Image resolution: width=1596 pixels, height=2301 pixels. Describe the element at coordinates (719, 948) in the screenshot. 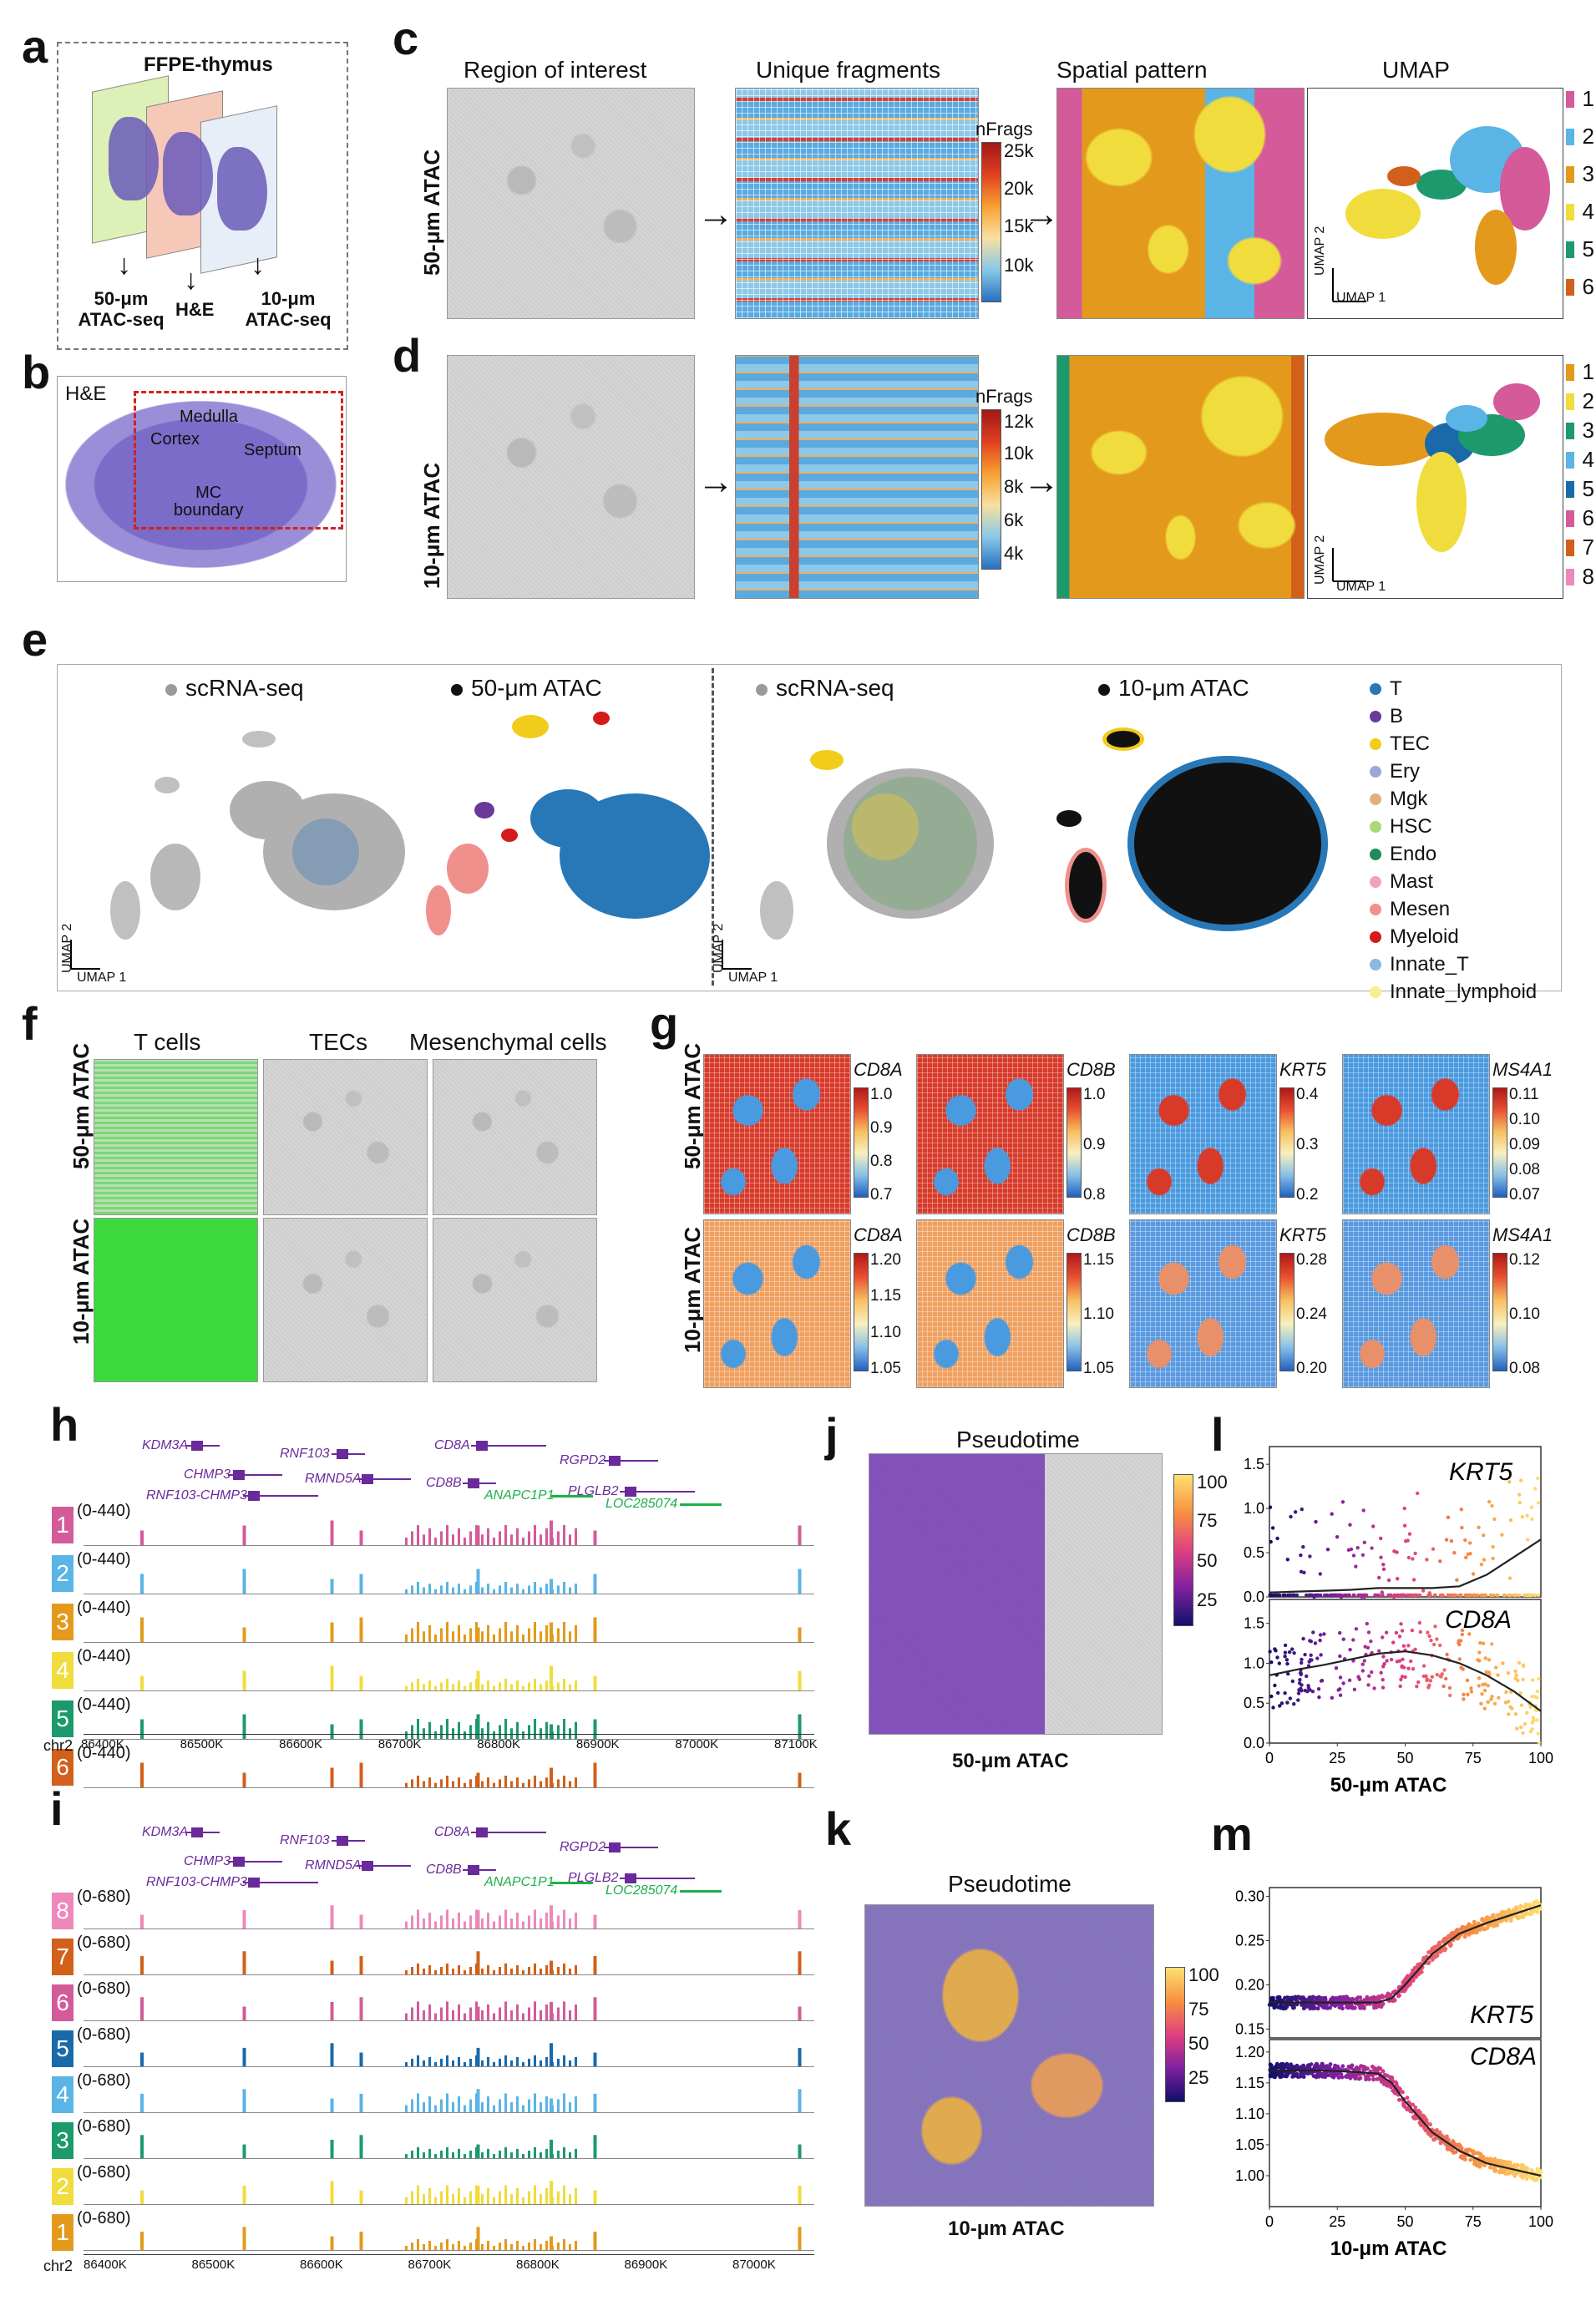

I see `e-umap-y-2: UMAP 2` at that location.